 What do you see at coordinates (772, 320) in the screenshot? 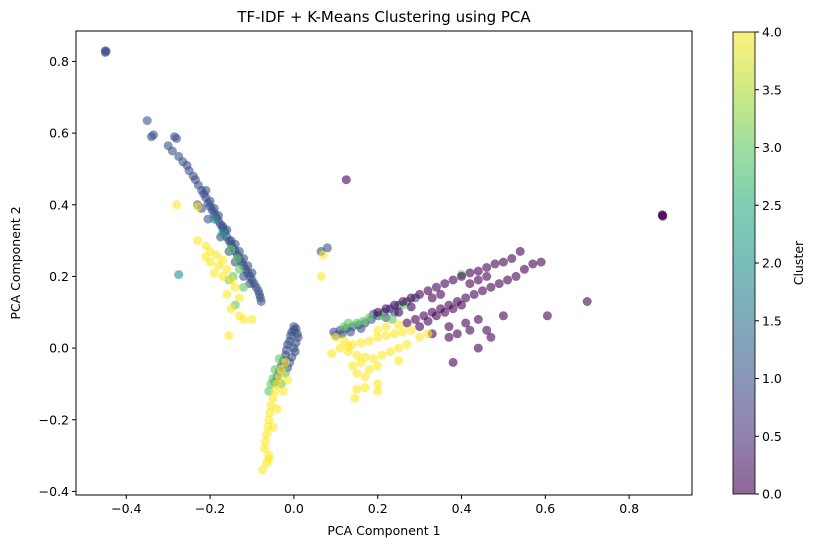
I see `colorbar-tick-label: 1.5` at bounding box center [772, 320].